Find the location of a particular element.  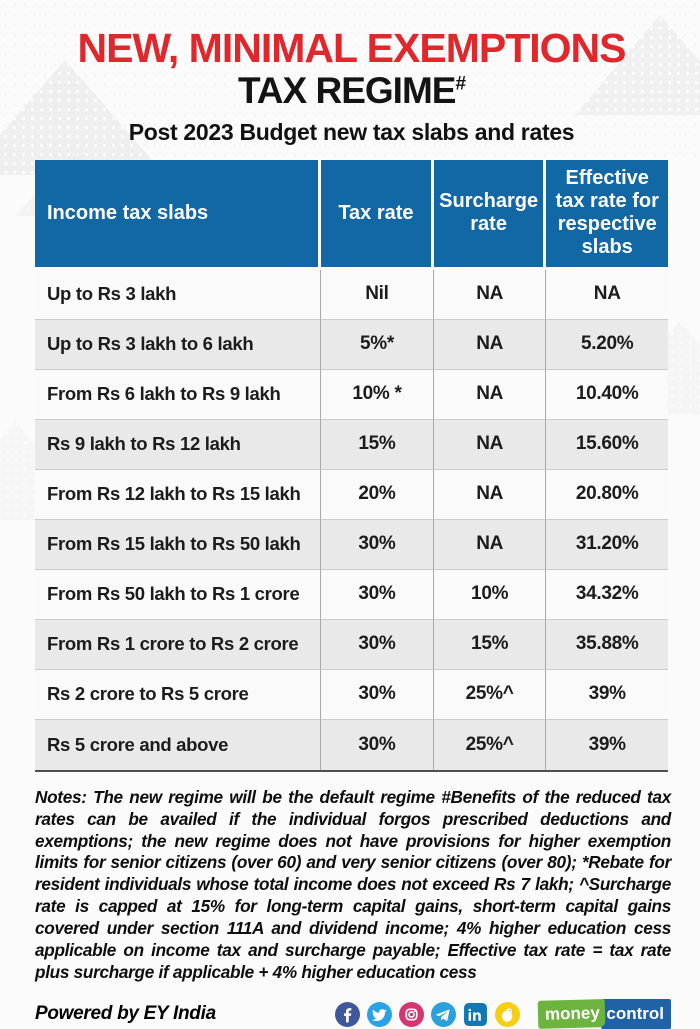

row-label: Up to Rs 3 lakh to 6 lakh is located at coordinates (178, 344).